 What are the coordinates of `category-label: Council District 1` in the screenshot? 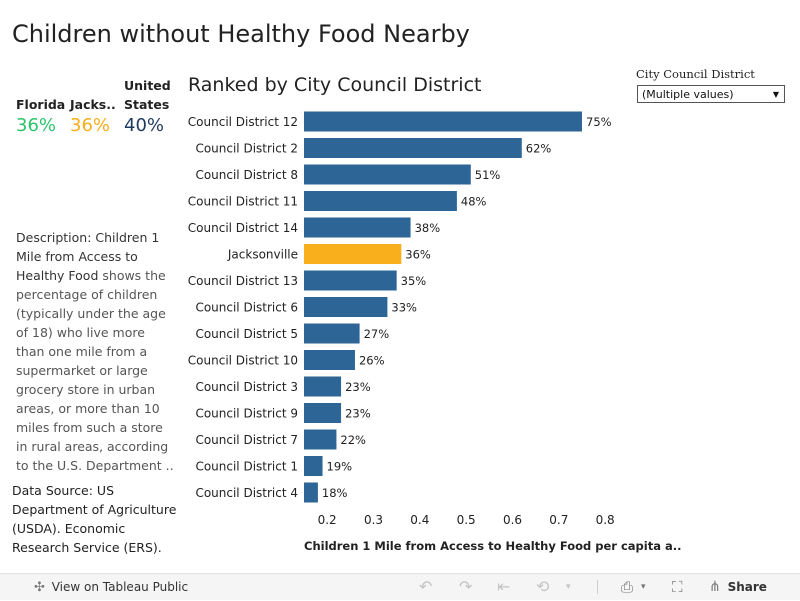 It's located at (246, 467).